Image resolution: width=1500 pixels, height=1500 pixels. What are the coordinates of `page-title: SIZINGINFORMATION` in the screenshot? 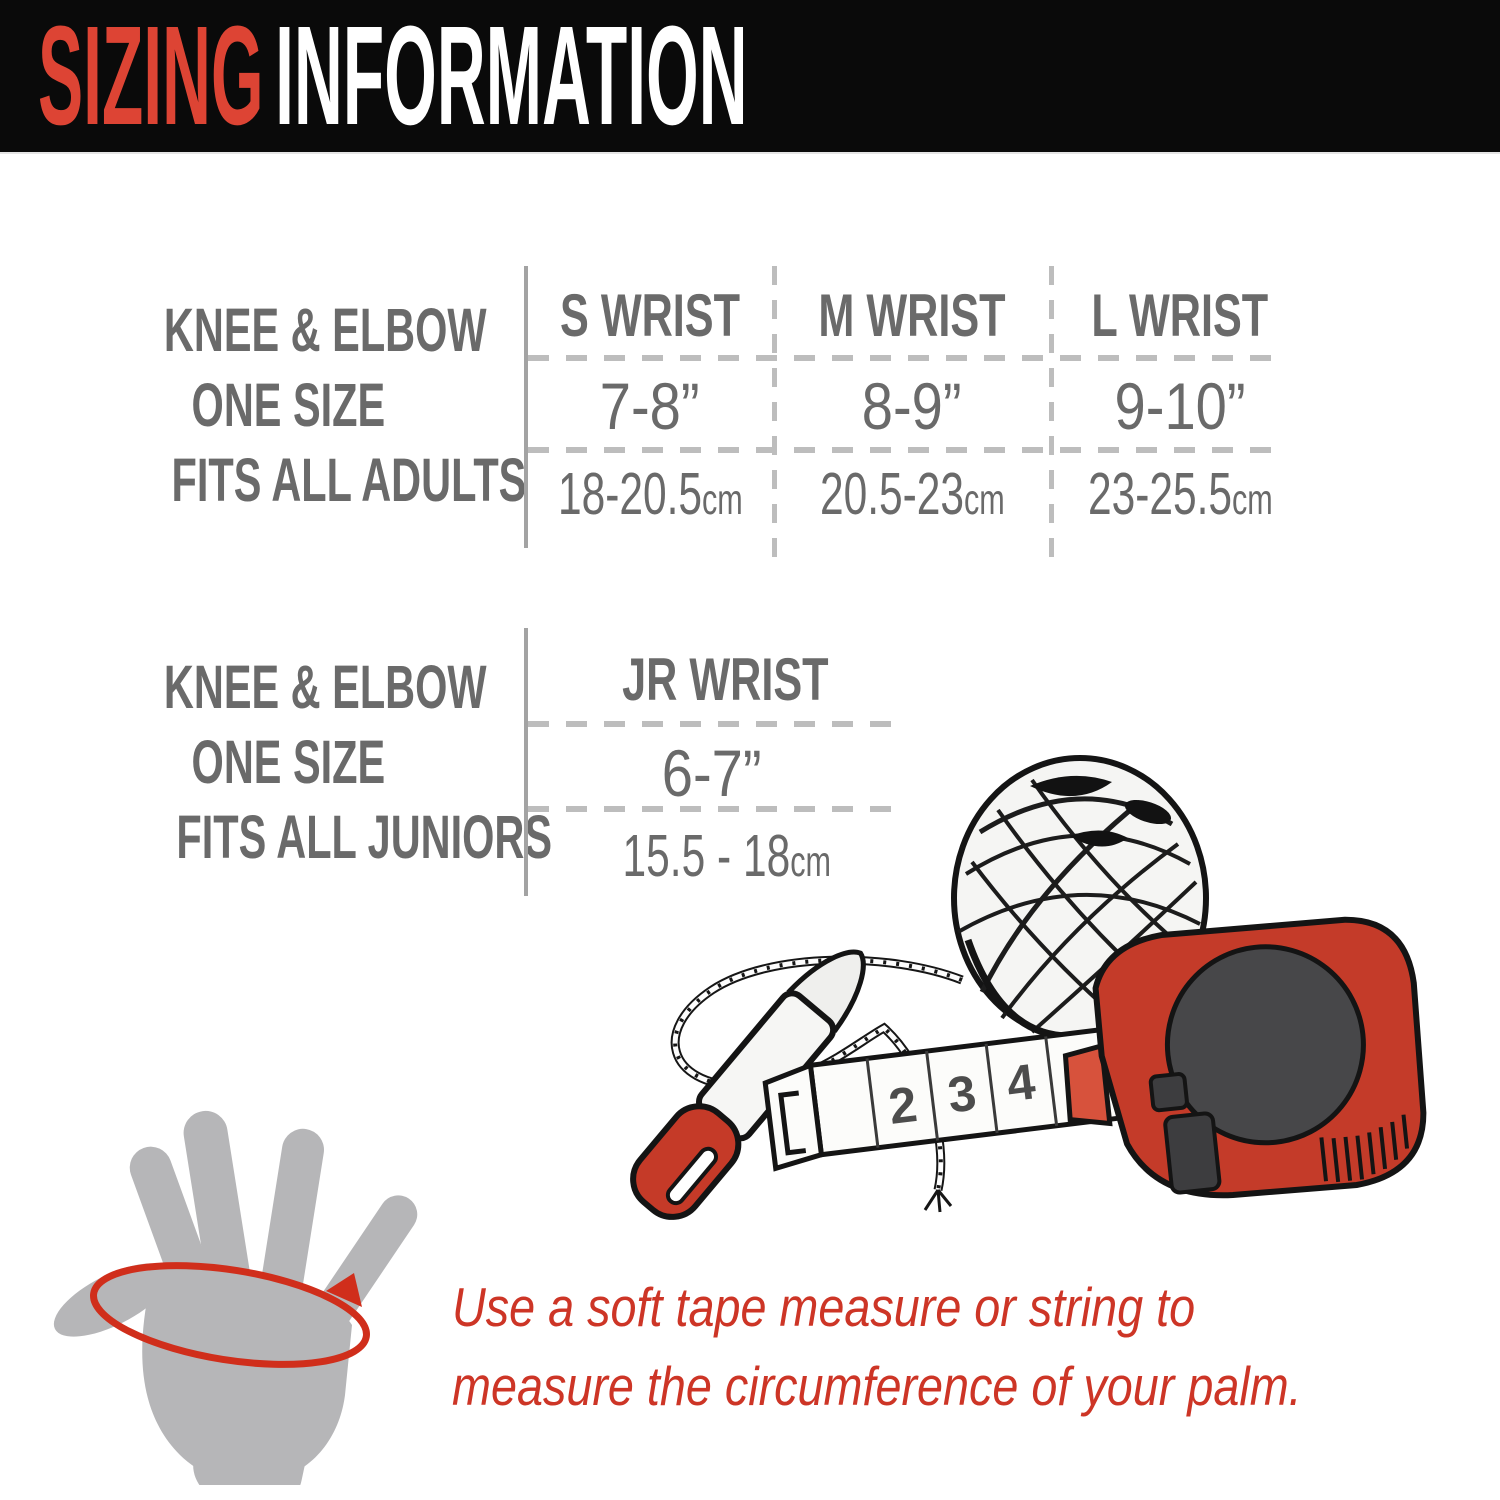 It's located at (769, 76).